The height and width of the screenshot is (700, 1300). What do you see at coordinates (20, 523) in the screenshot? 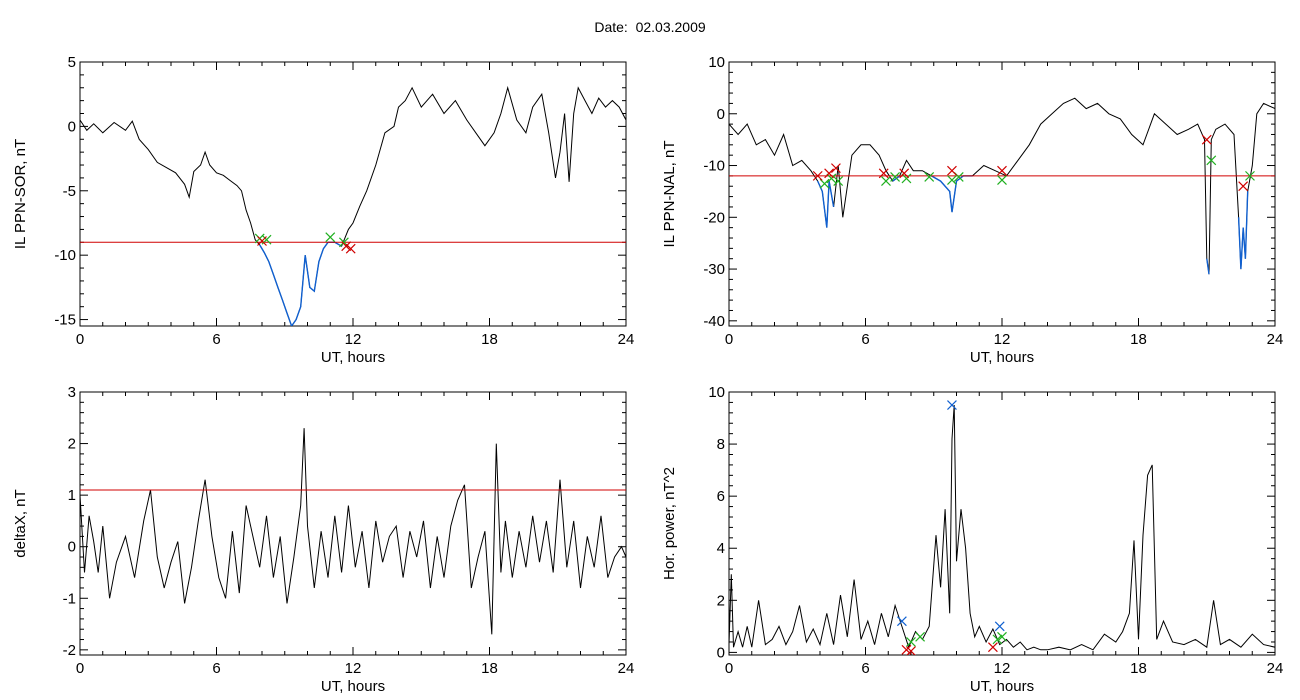
I see `y-axis-label: deltaX, nT` at bounding box center [20, 523].